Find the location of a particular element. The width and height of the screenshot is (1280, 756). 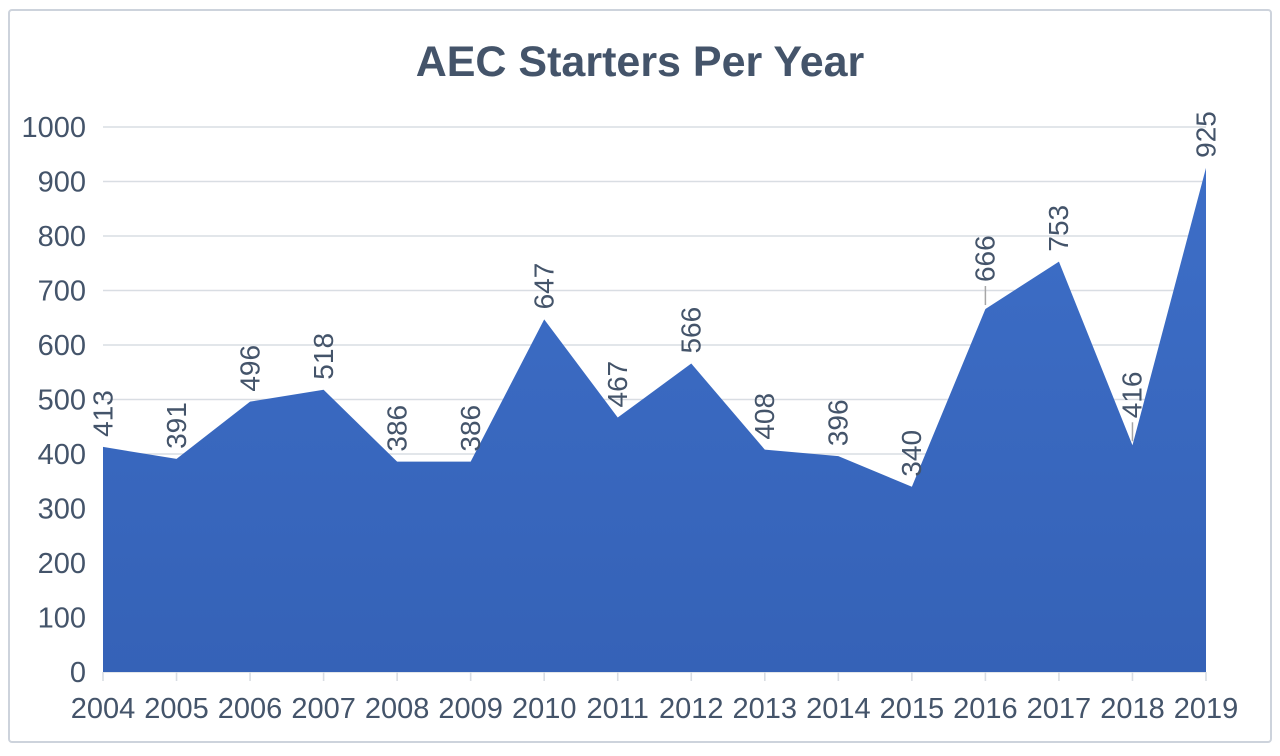

y-axis-label: 700 is located at coordinates (62, 292).